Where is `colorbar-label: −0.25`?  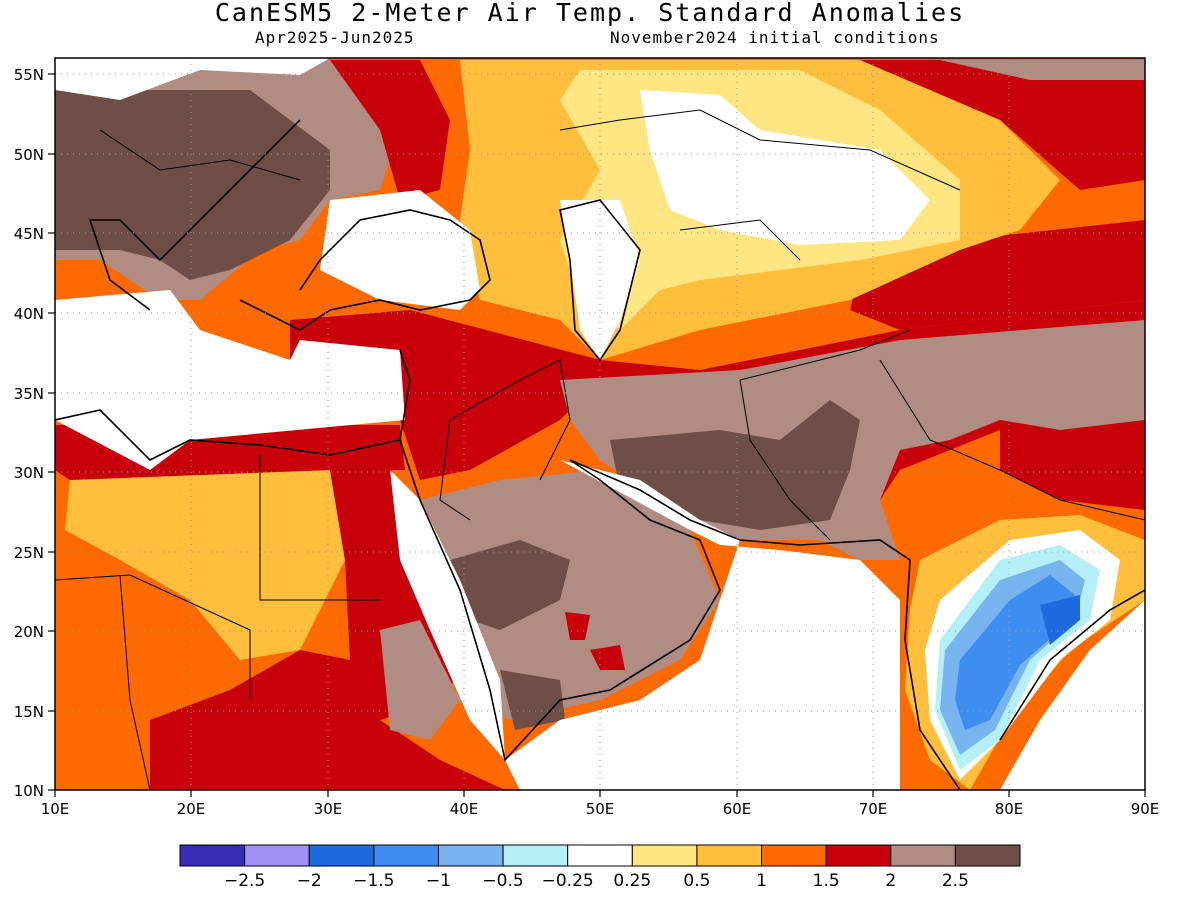 colorbar-label: −0.25 is located at coordinates (568, 881).